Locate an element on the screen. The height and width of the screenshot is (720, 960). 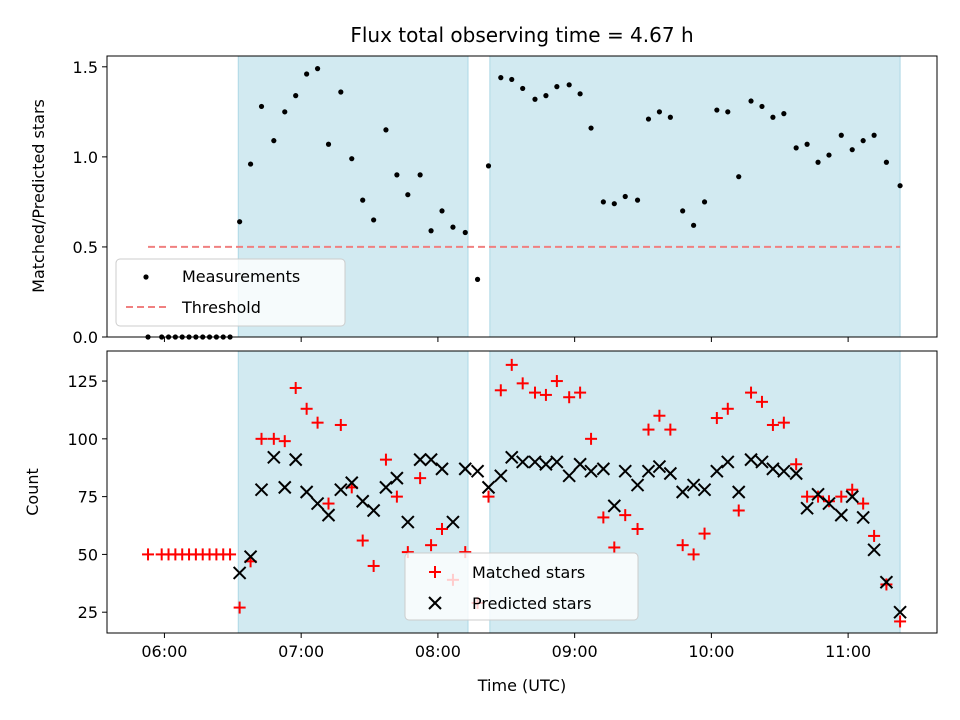
x-tick-label: 08:00 is located at coordinates (438, 651).